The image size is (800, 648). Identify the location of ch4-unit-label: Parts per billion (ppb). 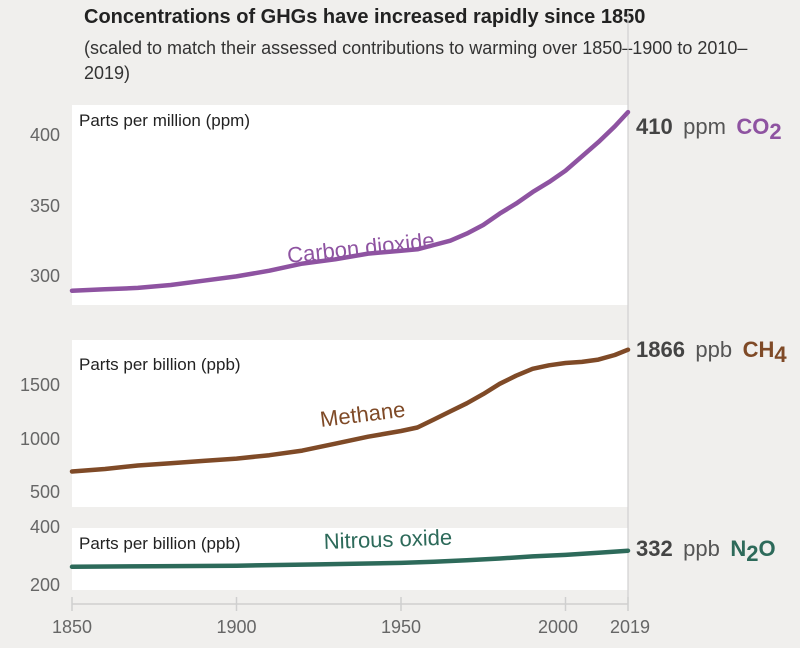
(160, 364).